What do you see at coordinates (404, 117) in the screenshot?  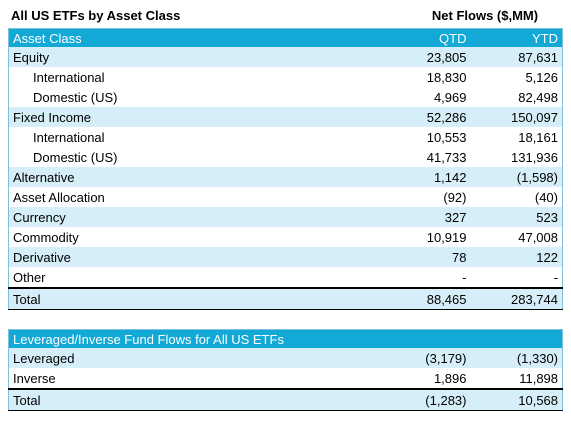 I see `row-qtd: 52,286` at bounding box center [404, 117].